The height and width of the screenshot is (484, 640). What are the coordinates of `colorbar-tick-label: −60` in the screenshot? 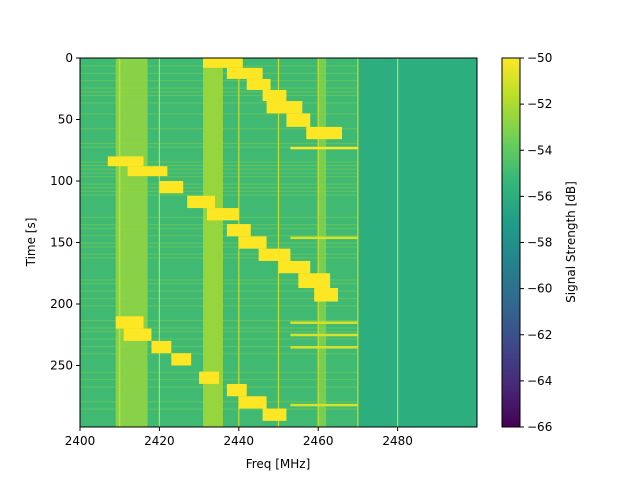 It's located at (539, 289).